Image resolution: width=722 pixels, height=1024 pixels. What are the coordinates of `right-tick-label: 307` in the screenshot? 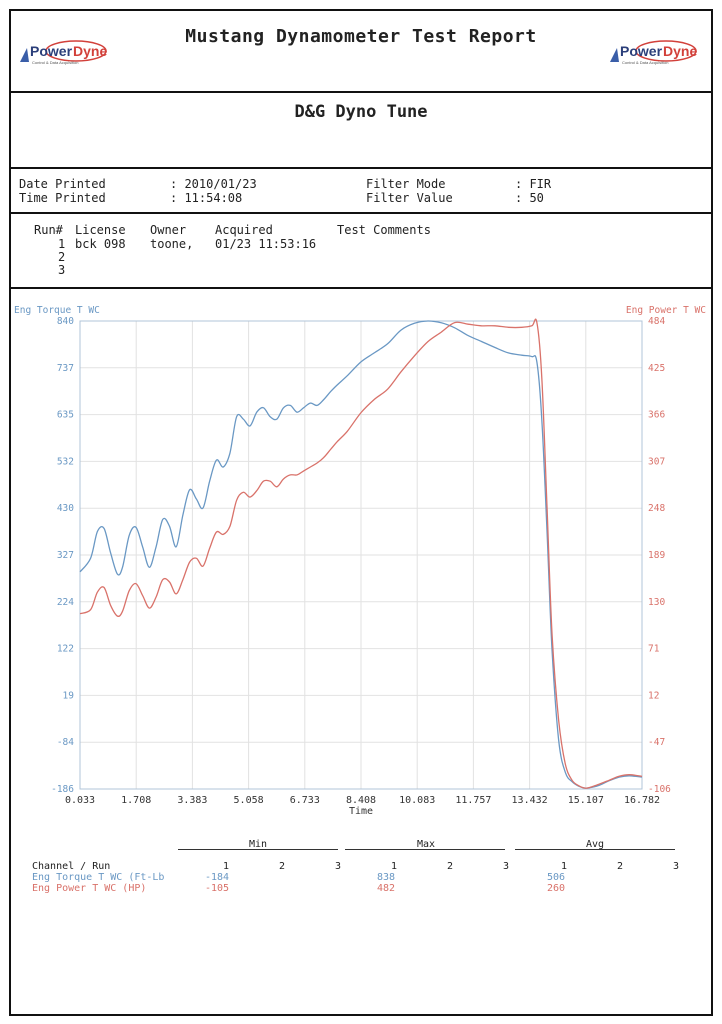 It's located at (656, 461).